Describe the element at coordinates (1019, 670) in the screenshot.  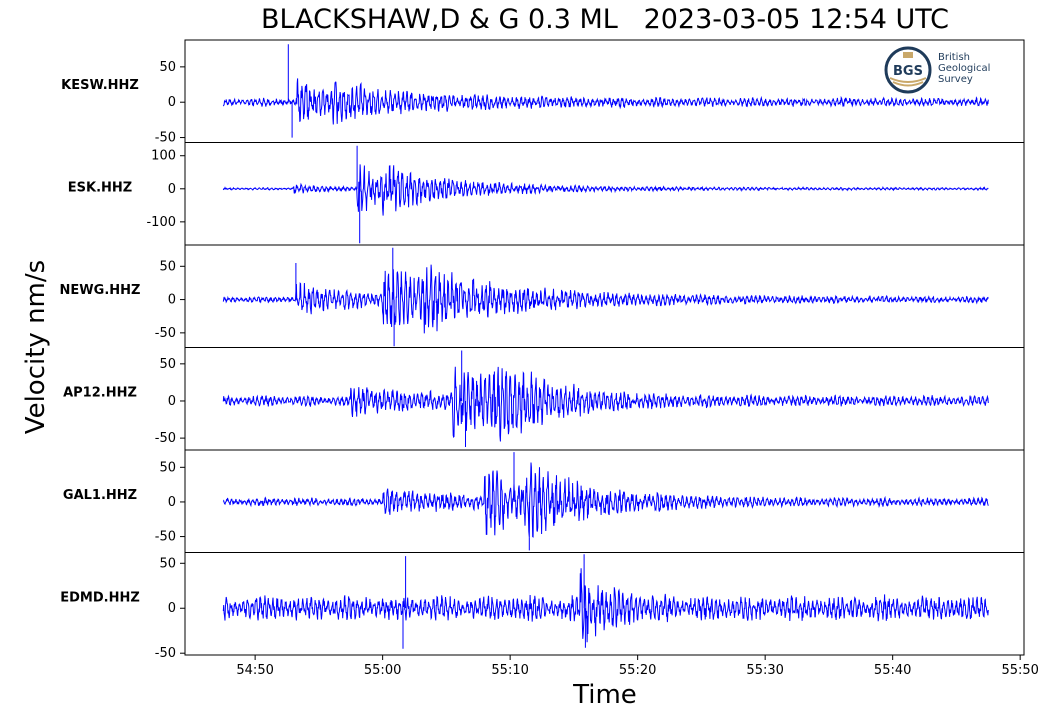
I see `x-tick-label: 55:50` at that location.